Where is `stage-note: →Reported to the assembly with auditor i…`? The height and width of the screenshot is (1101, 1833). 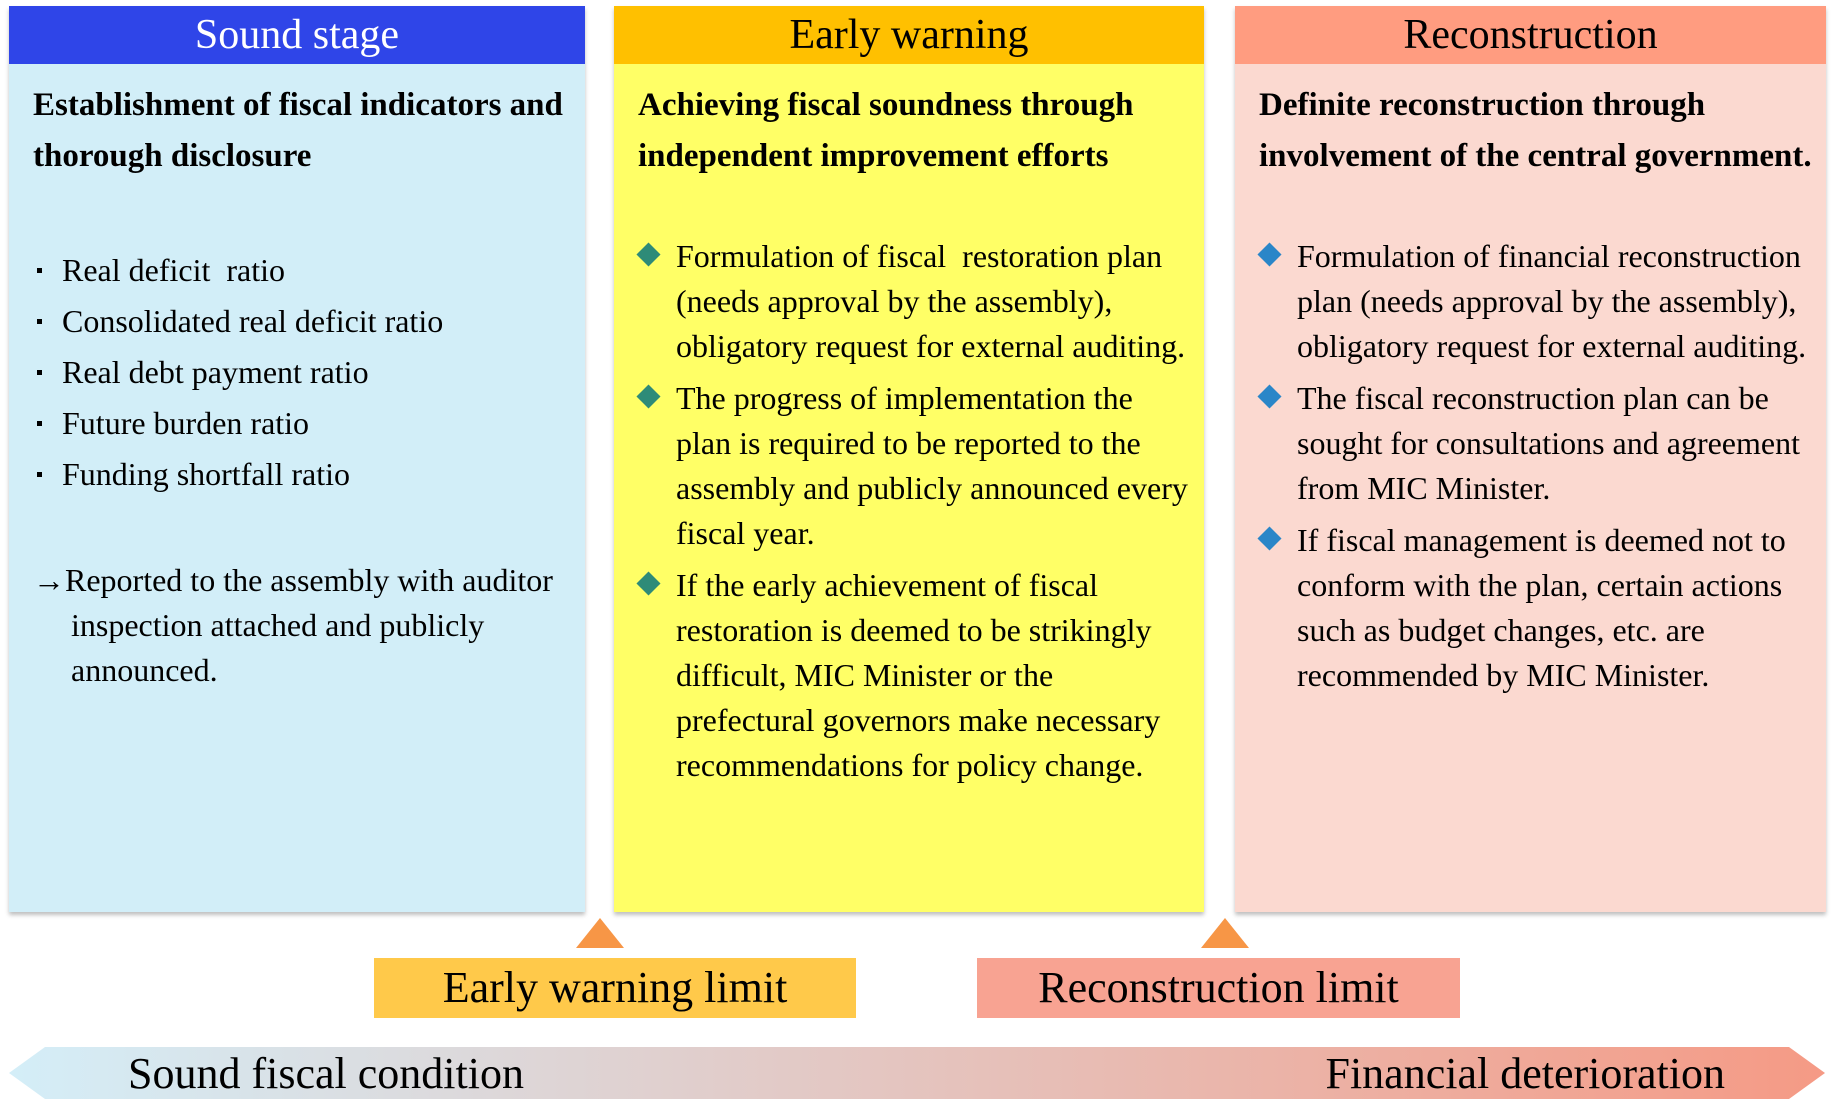
stage-note: →Reported to the assembly with auditor i… is located at coordinates (293, 625).